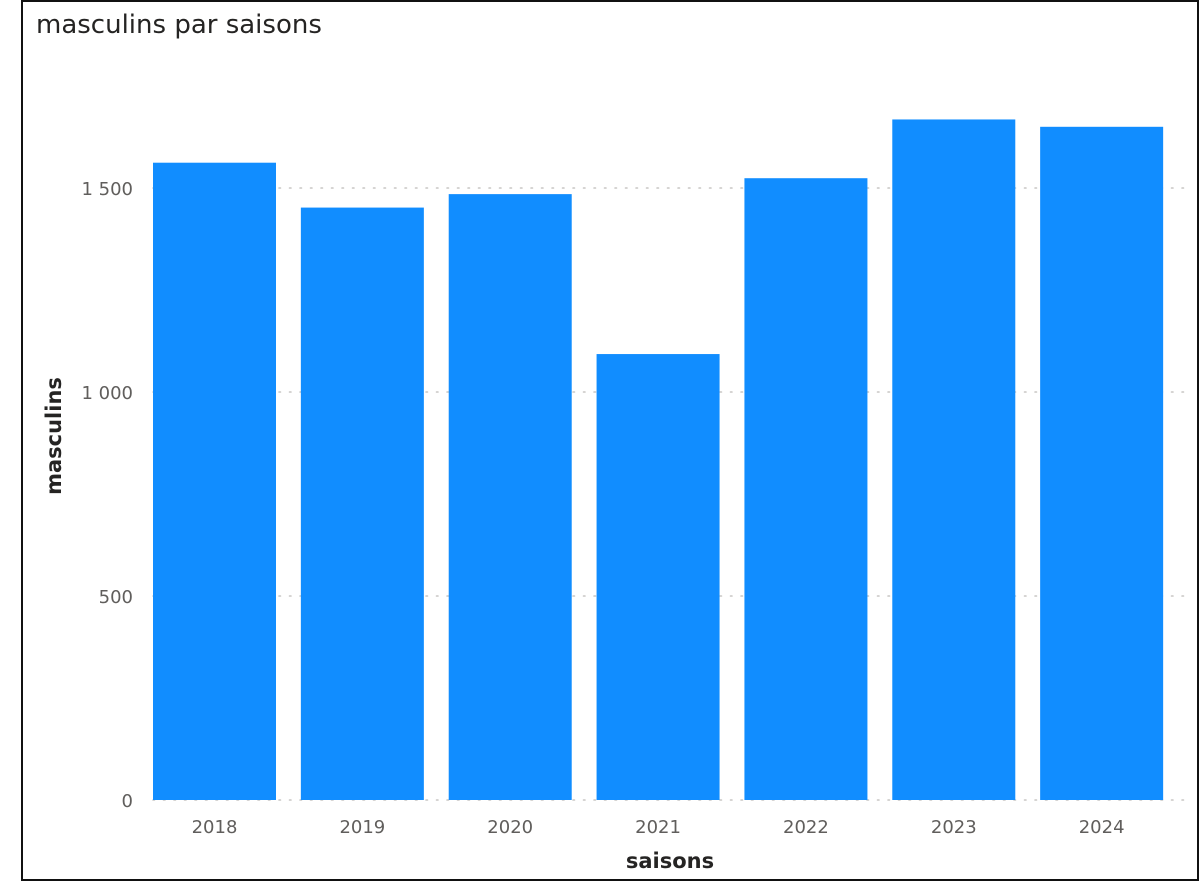 The height and width of the screenshot is (886, 1204). I want to click on y-tick-label: 1 500, so click(107, 189).